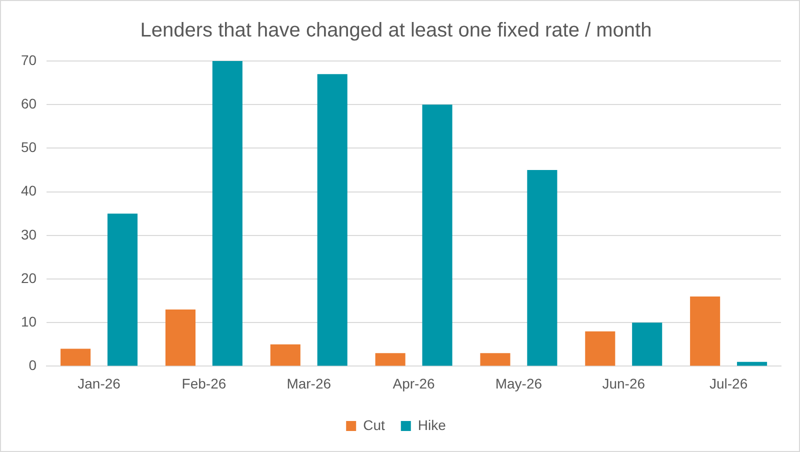  I want to click on y-tick-label: 40, so click(28, 190).